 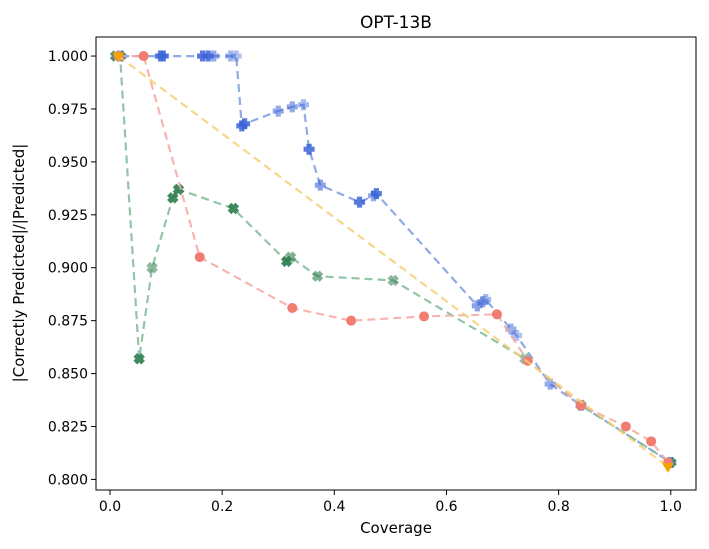 What do you see at coordinates (671, 507) in the screenshot?
I see `x-tick-label: 1.0` at bounding box center [671, 507].